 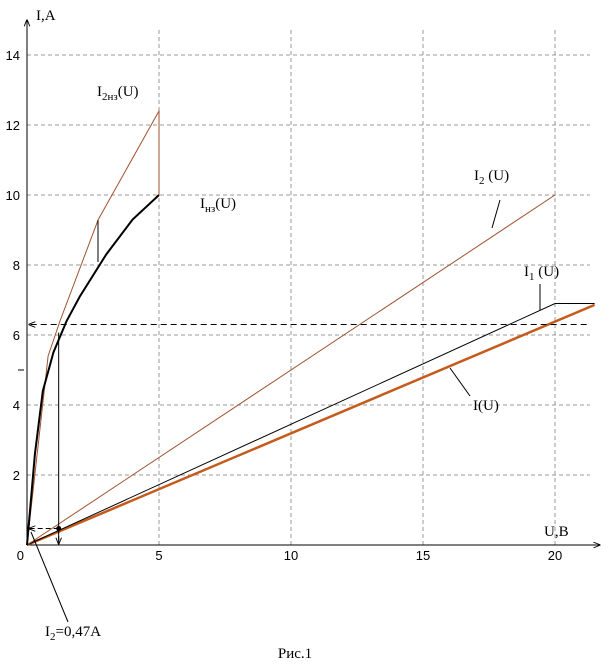 What do you see at coordinates (423, 555) in the screenshot?
I see `x-tick-label: 15` at bounding box center [423, 555].